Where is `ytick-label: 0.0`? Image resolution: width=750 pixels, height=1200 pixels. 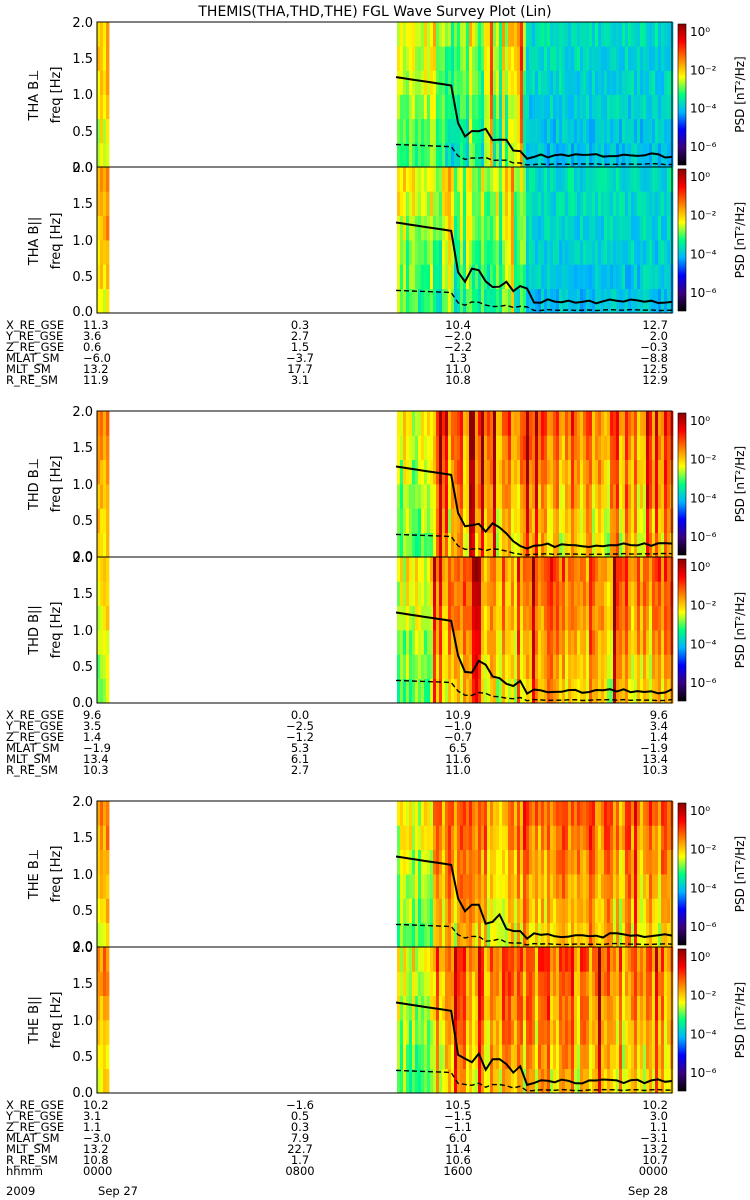 ytick-label: 0.0 is located at coordinates (82, 168).